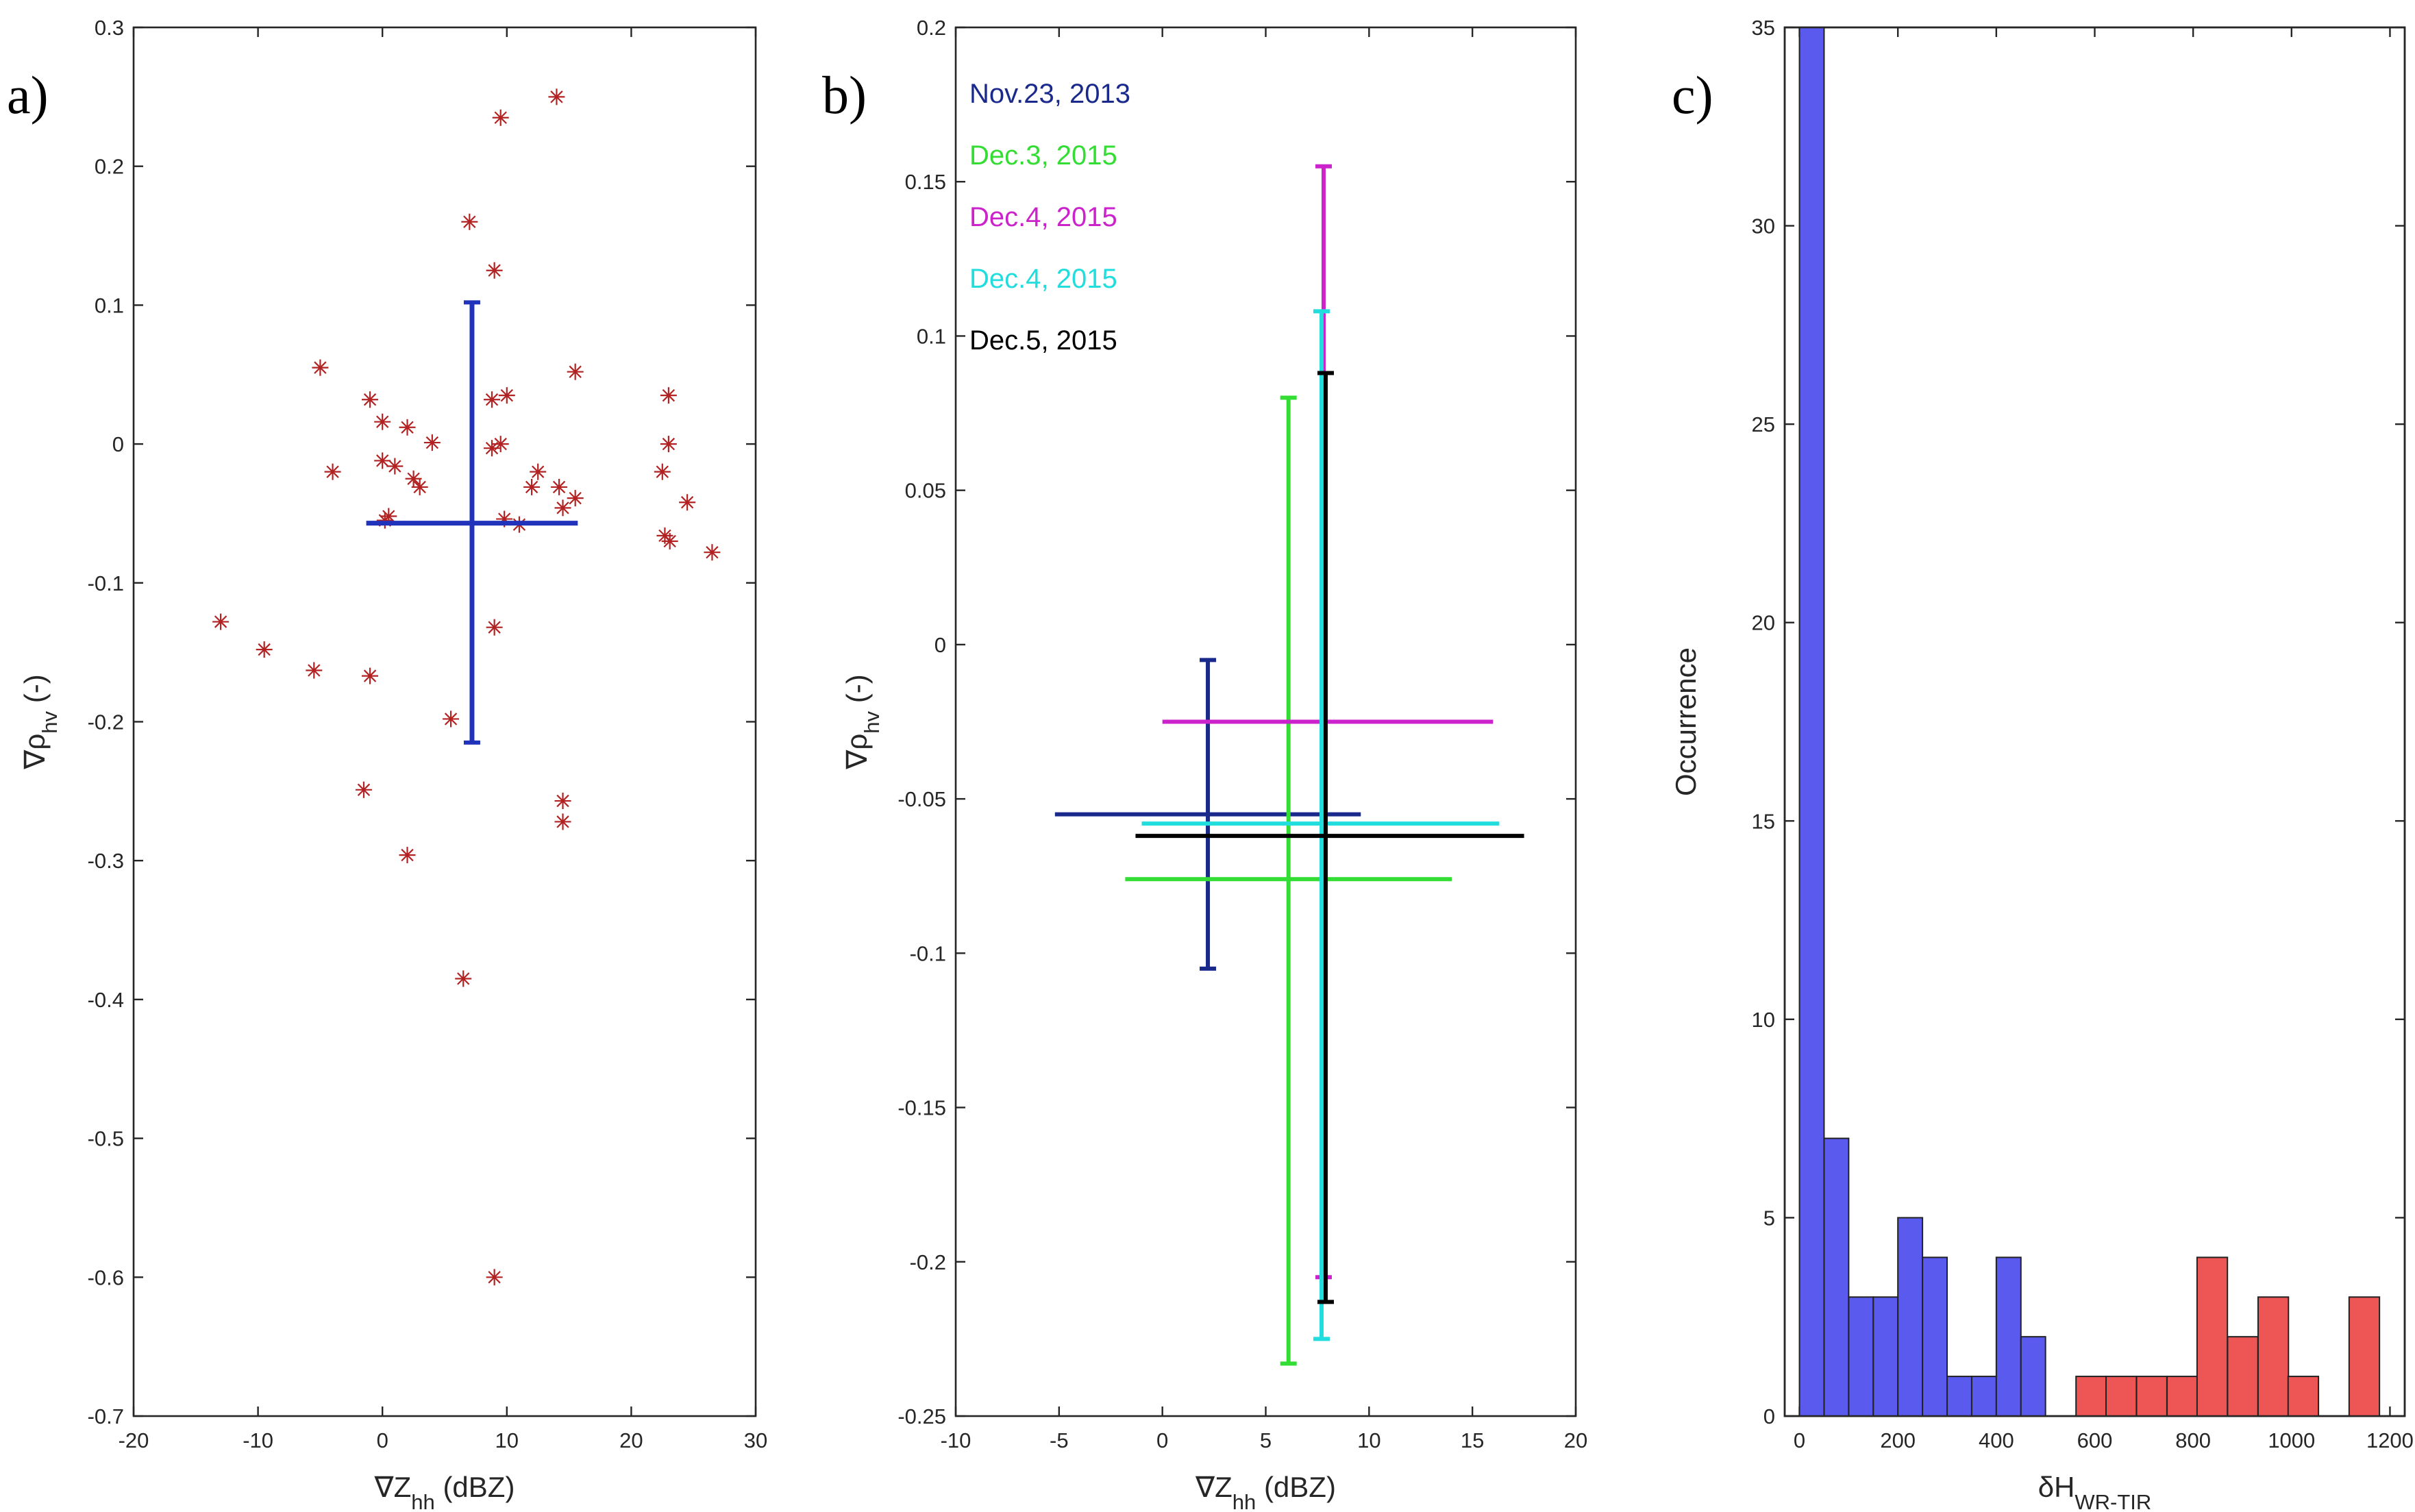 The image size is (2415, 1512). Describe the element at coordinates (755, 1440) in the screenshot. I see `x-tick-label: 30` at that location.